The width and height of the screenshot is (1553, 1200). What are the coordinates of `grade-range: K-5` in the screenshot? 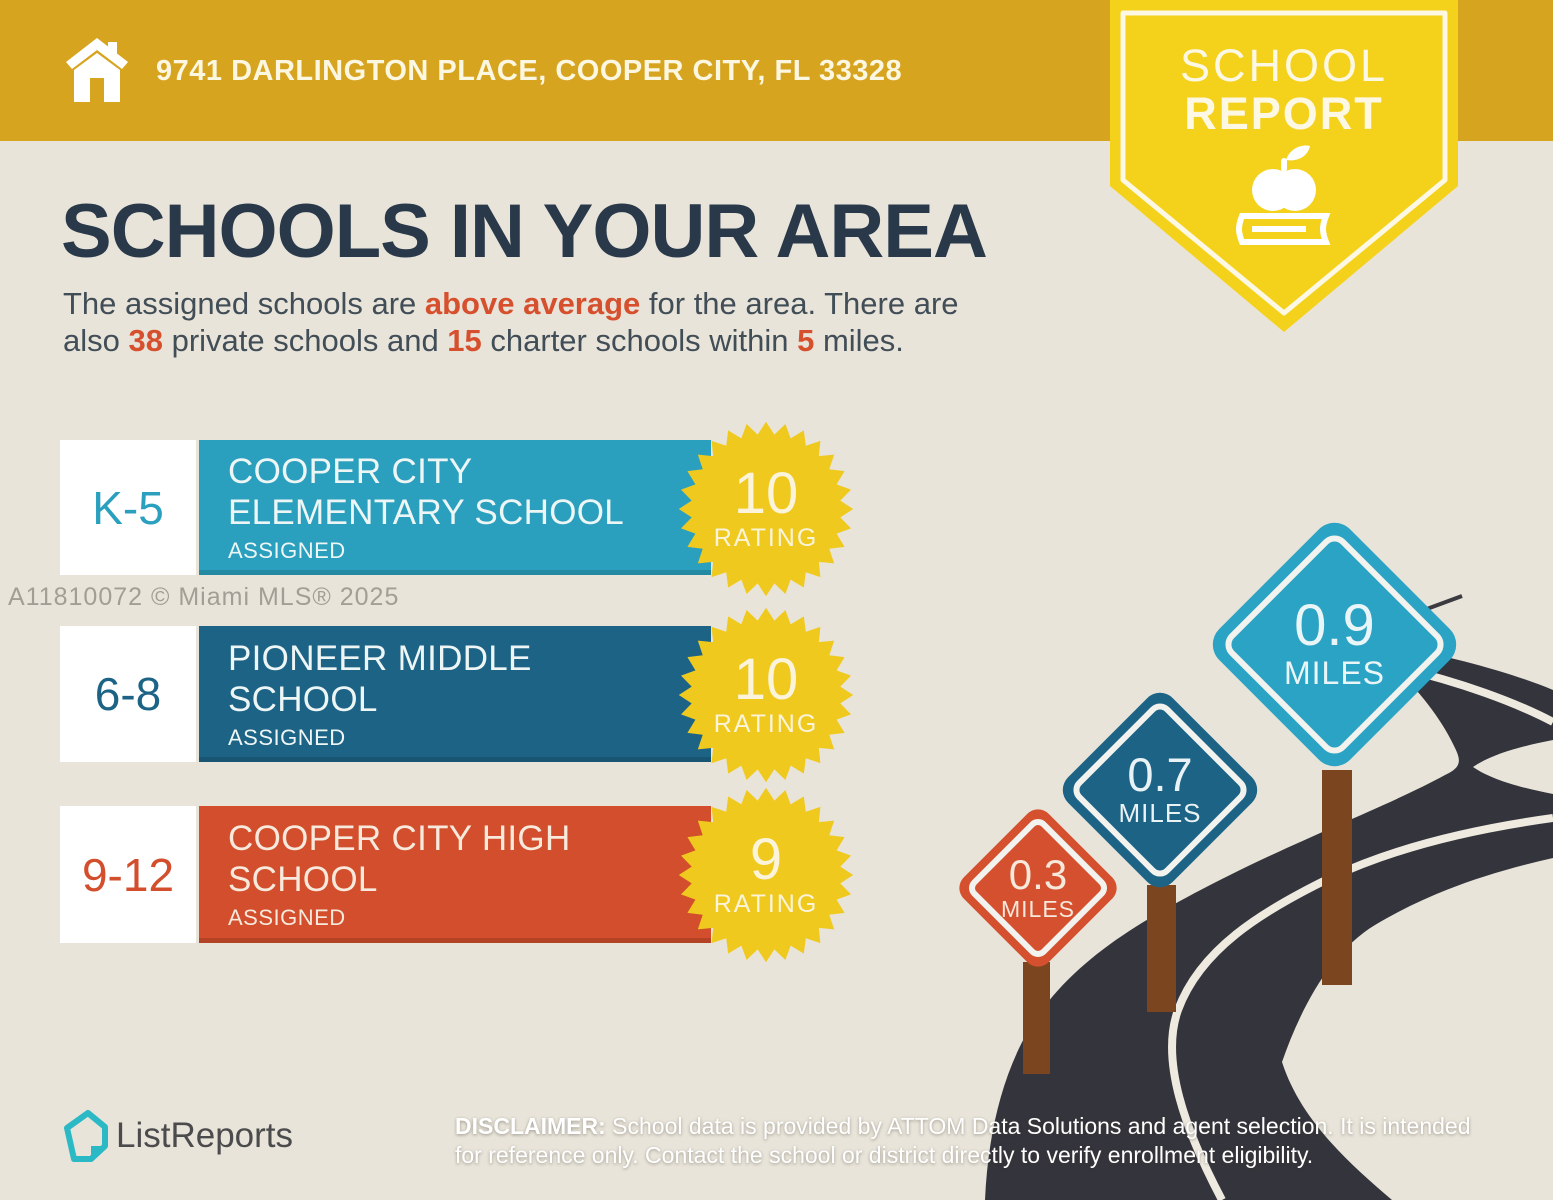 It's located at (128, 507).